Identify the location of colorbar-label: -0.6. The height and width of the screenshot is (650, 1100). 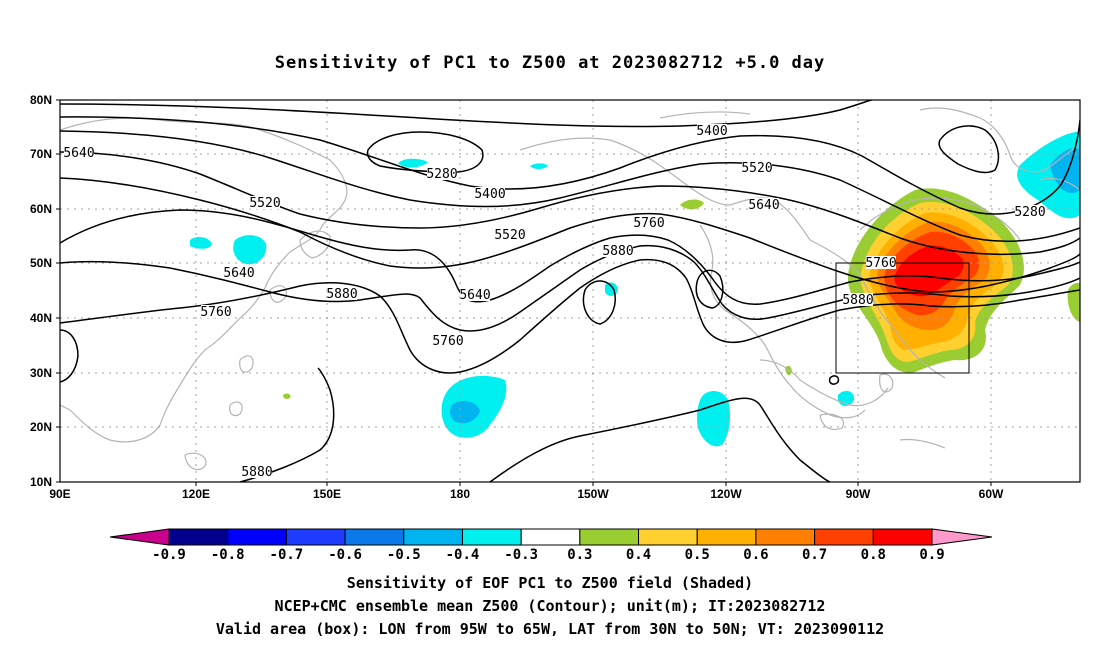
(345, 555).